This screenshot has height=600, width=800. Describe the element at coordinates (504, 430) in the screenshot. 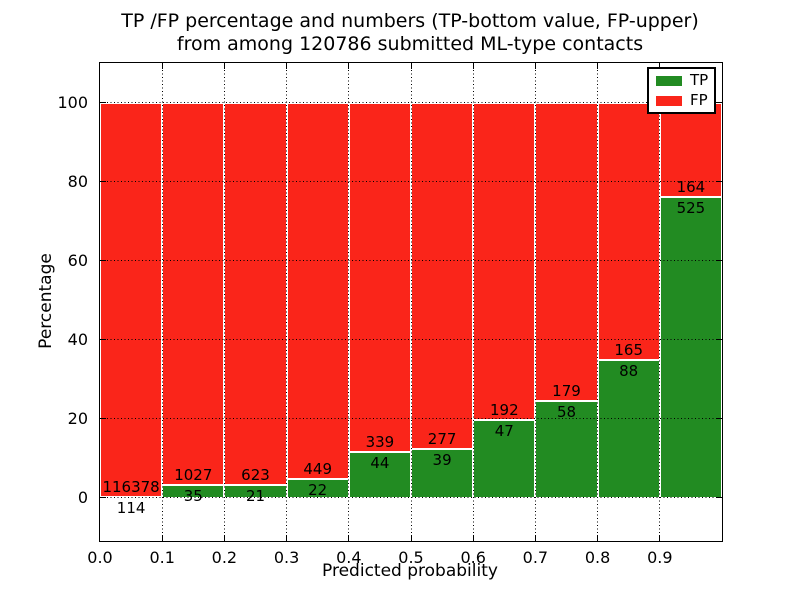

I see `tp-count-label: 47` at that location.